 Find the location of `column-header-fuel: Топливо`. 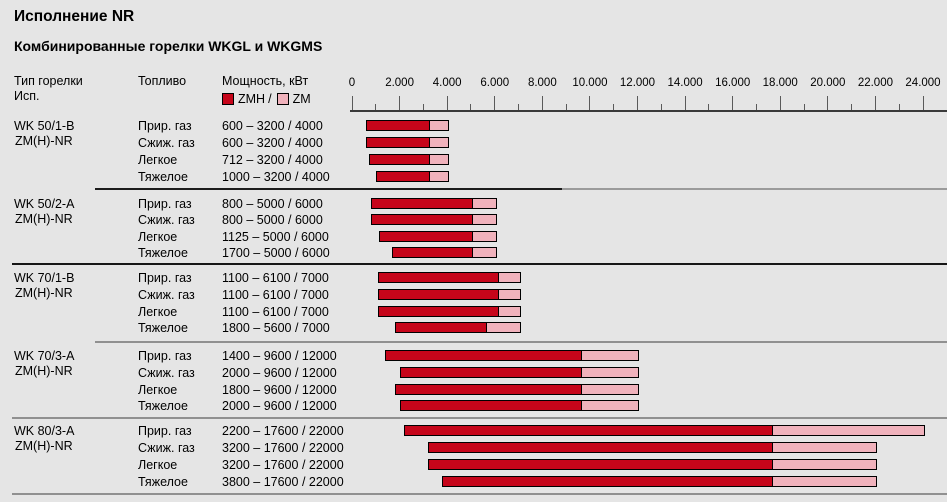

column-header-fuel: Топливо is located at coordinates (162, 81).